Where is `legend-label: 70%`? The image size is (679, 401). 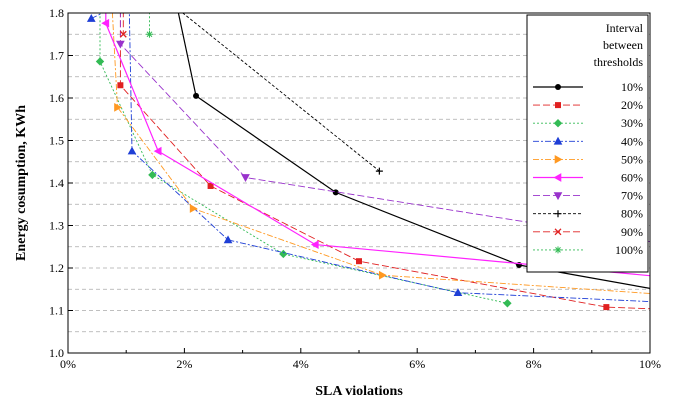
legend-label: 70% is located at coordinates (632, 196).